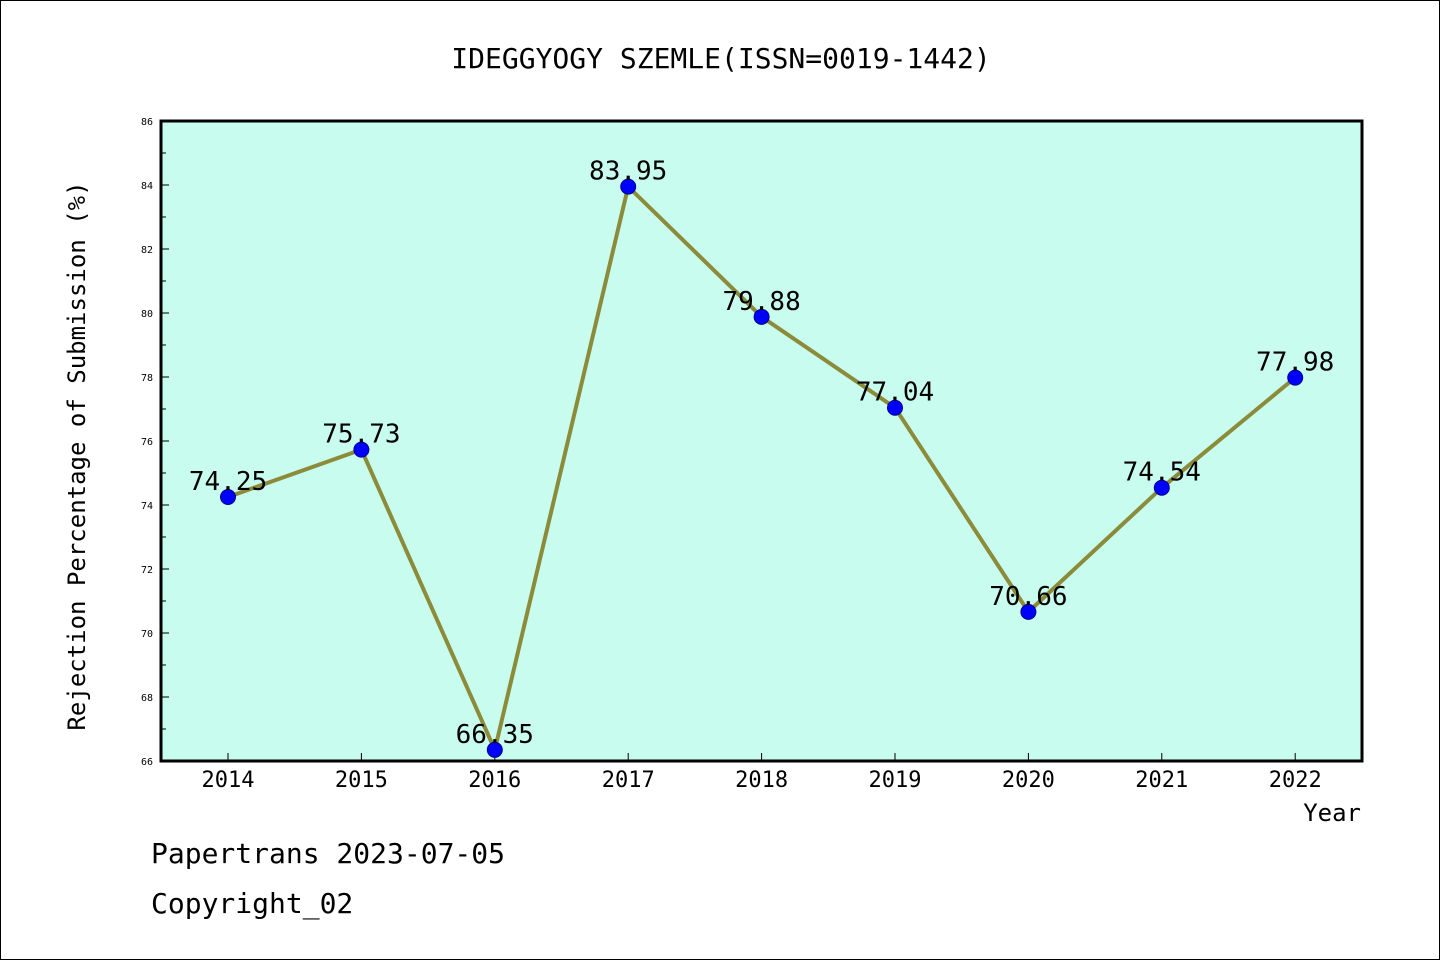  Describe the element at coordinates (895, 780) in the screenshot. I see `x-tick-label: 2019` at that location.